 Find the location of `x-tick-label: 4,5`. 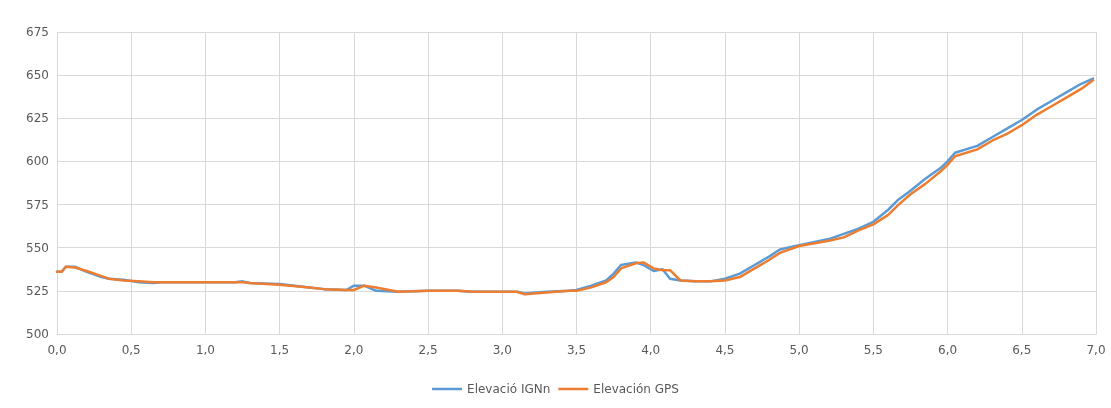

x-tick-label: 4,5 is located at coordinates (725, 350).